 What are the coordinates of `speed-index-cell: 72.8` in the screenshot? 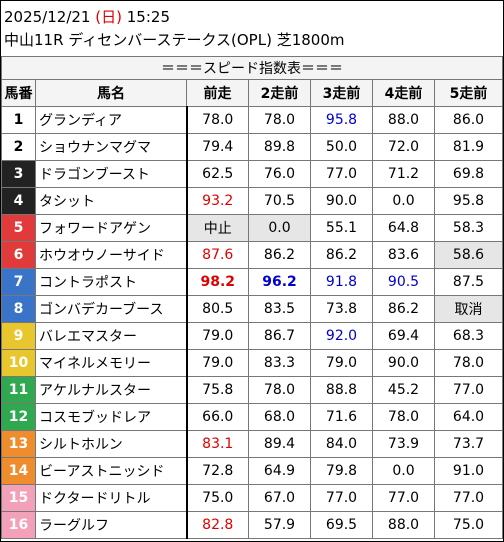 It's located at (217, 471).